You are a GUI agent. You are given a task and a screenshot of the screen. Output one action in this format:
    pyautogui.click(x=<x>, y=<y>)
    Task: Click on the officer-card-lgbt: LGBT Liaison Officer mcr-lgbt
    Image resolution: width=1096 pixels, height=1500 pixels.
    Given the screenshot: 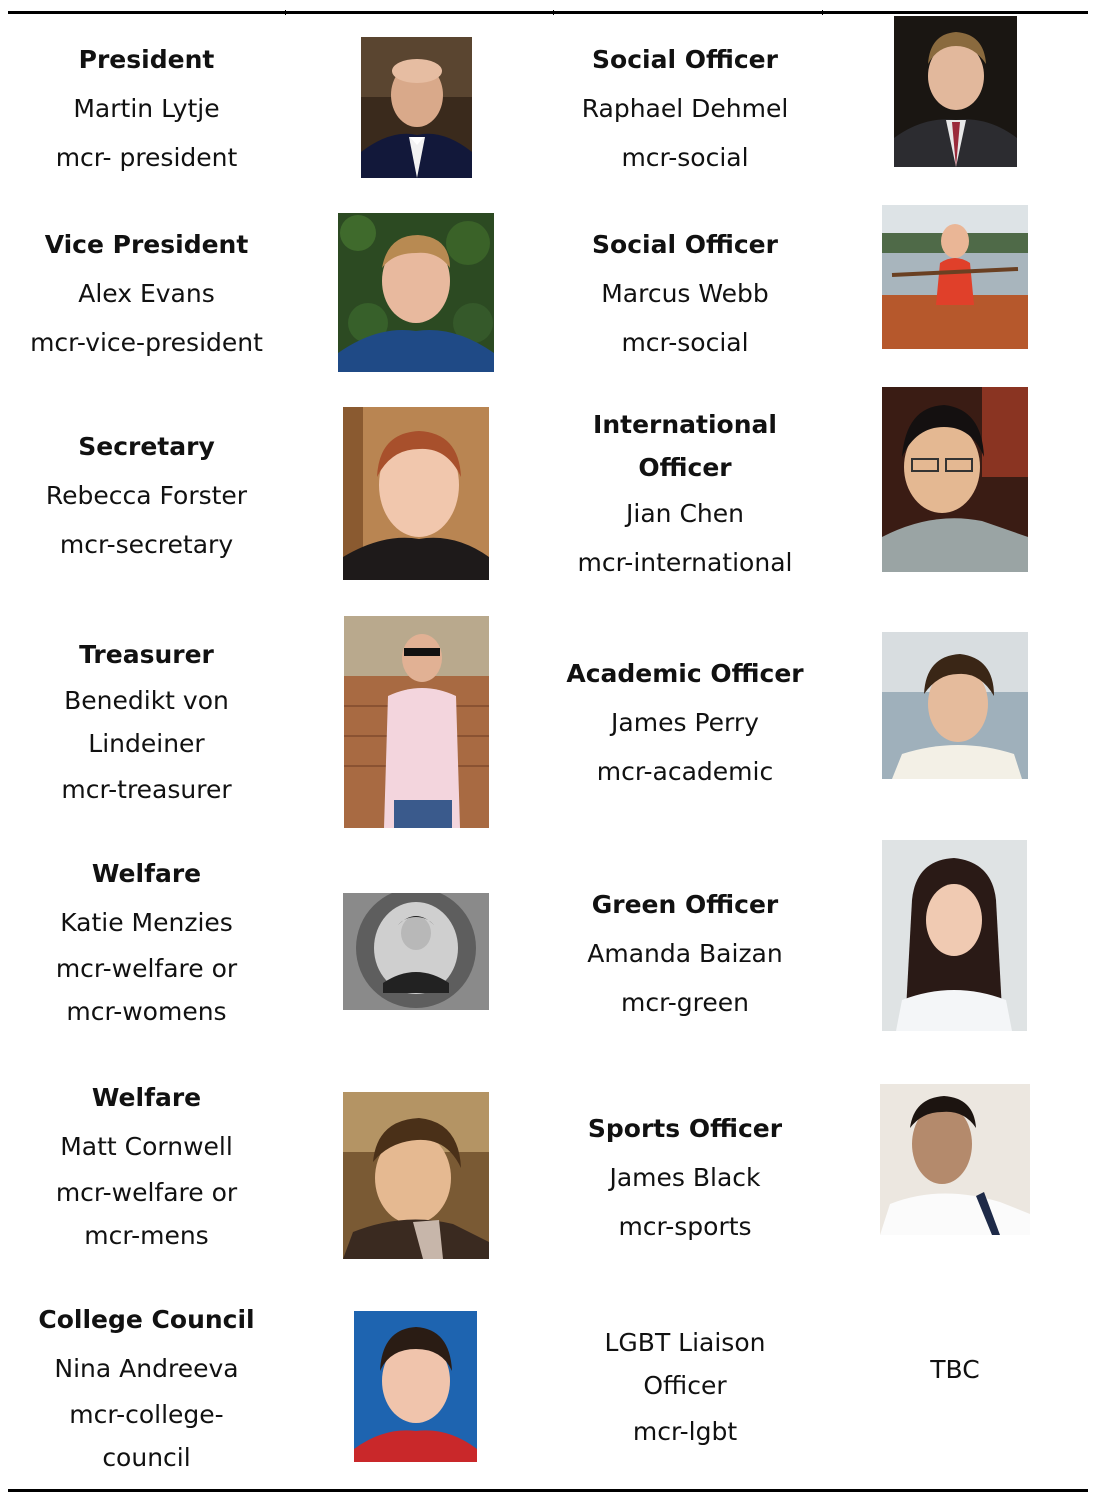 What is the action you would take?
    pyautogui.click(x=685, y=1388)
    